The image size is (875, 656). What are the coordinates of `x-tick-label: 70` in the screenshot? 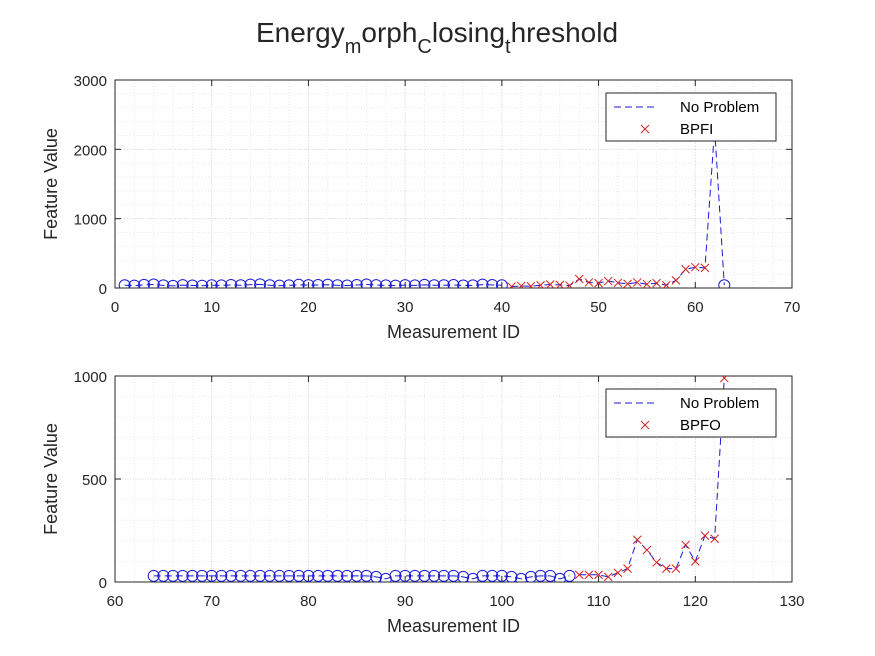 It's located at (792, 307).